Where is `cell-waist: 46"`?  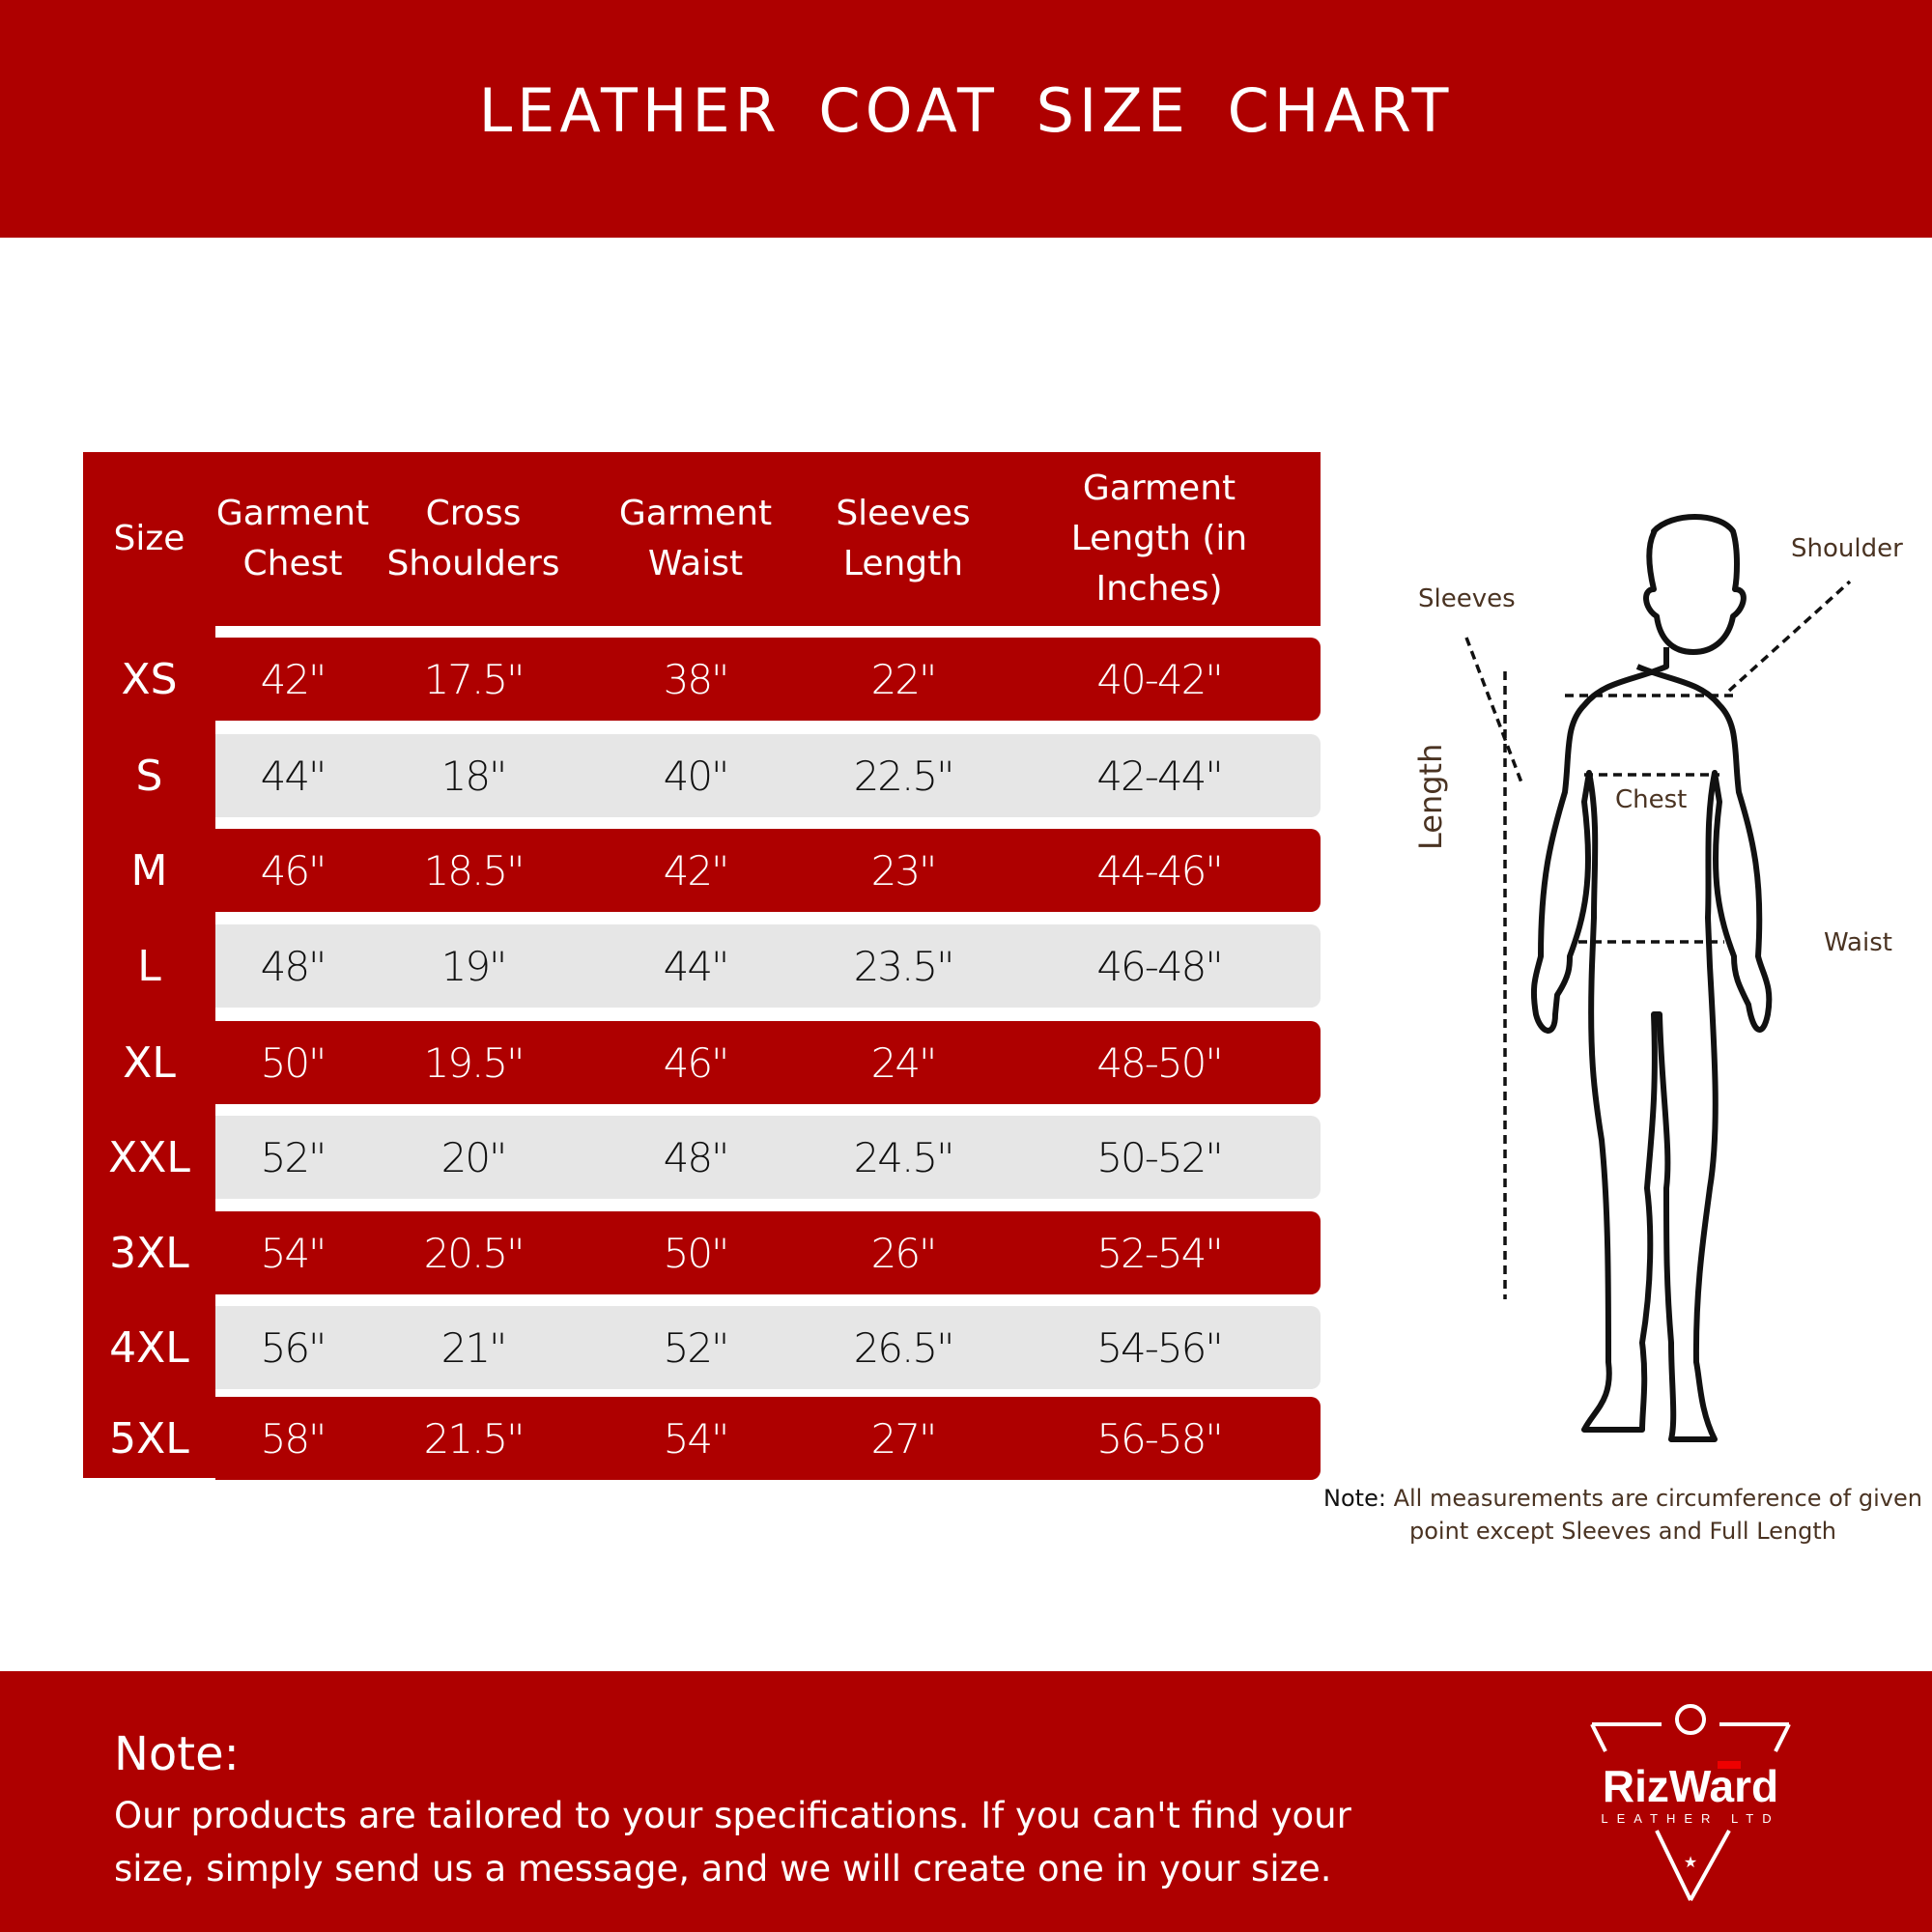
cell-waist: 46" is located at coordinates (696, 1062).